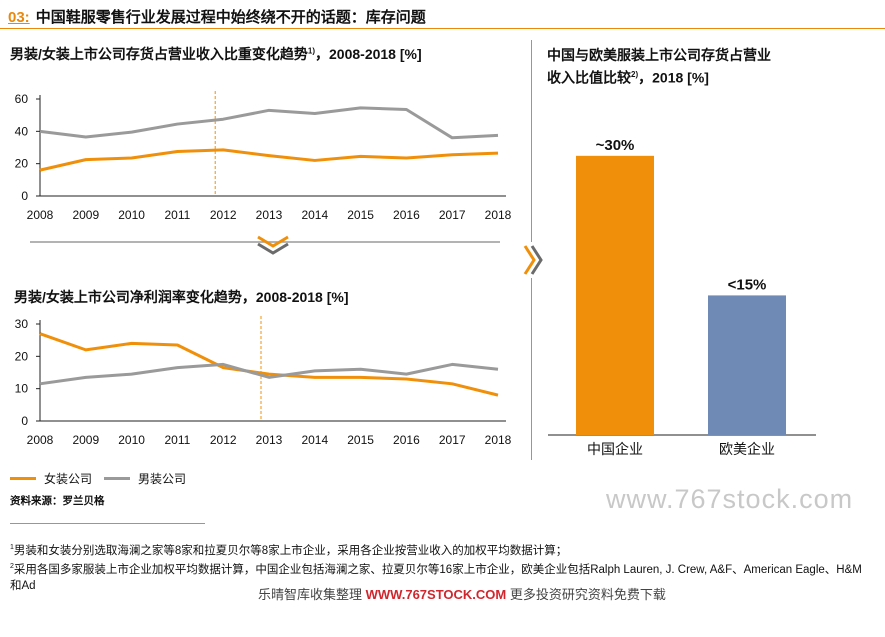 The image size is (885, 637). I want to click on inventory-x-tick-label: 2010, so click(131, 215).